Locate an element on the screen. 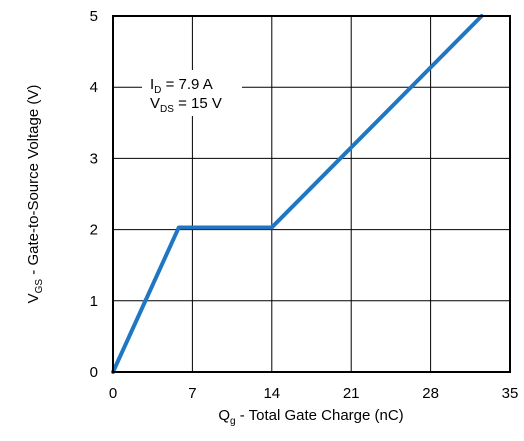  annotation-background is located at coordinates (192, 93).